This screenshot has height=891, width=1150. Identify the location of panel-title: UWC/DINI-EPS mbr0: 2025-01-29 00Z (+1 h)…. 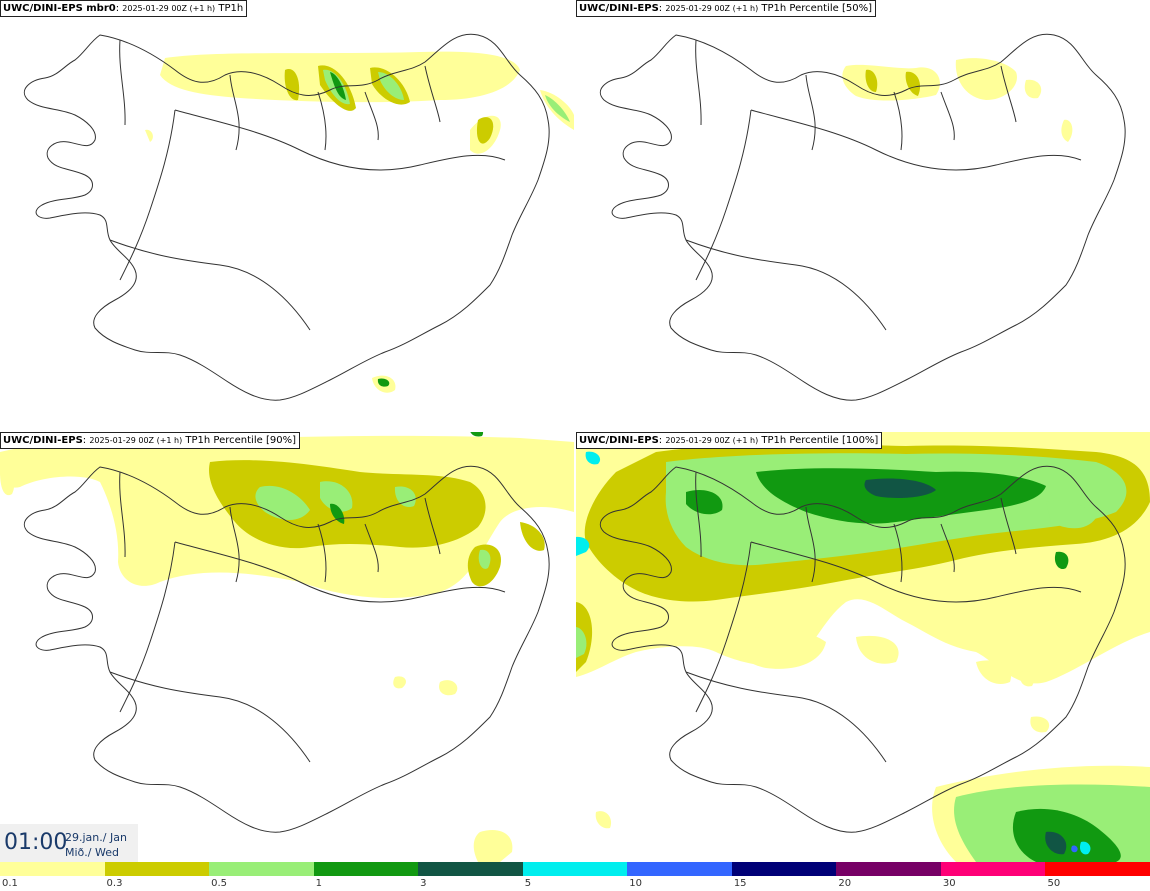
(124, 8).